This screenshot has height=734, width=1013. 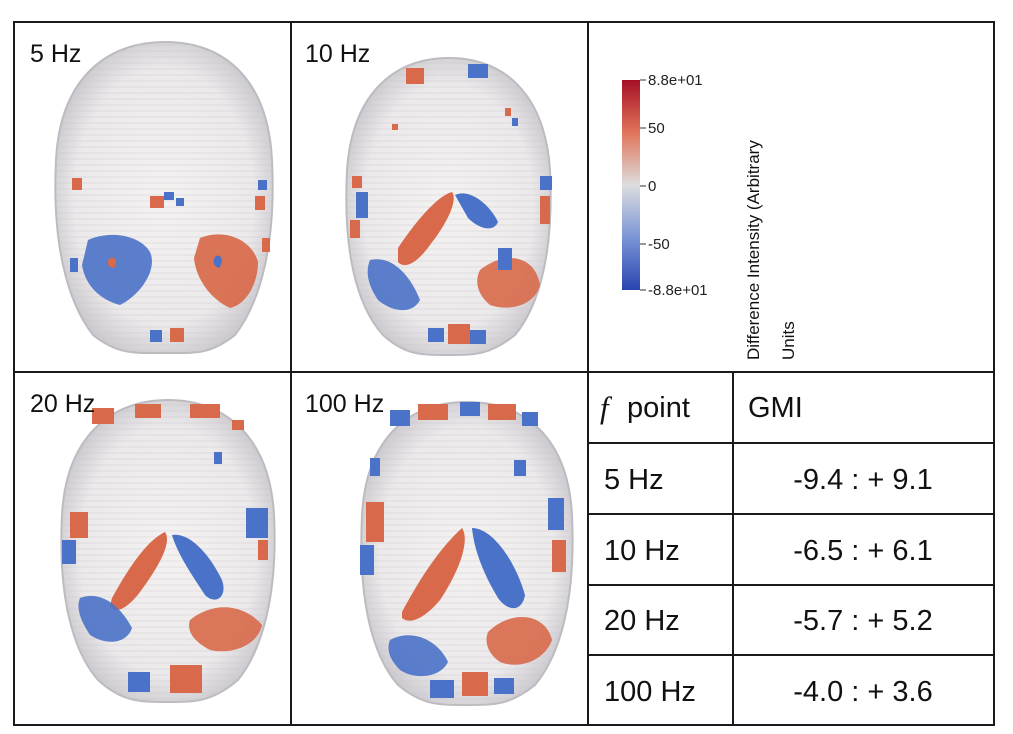 I want to click on table-cell-gmi: -5.7 : + 5.2, so click(x=862, y=621).